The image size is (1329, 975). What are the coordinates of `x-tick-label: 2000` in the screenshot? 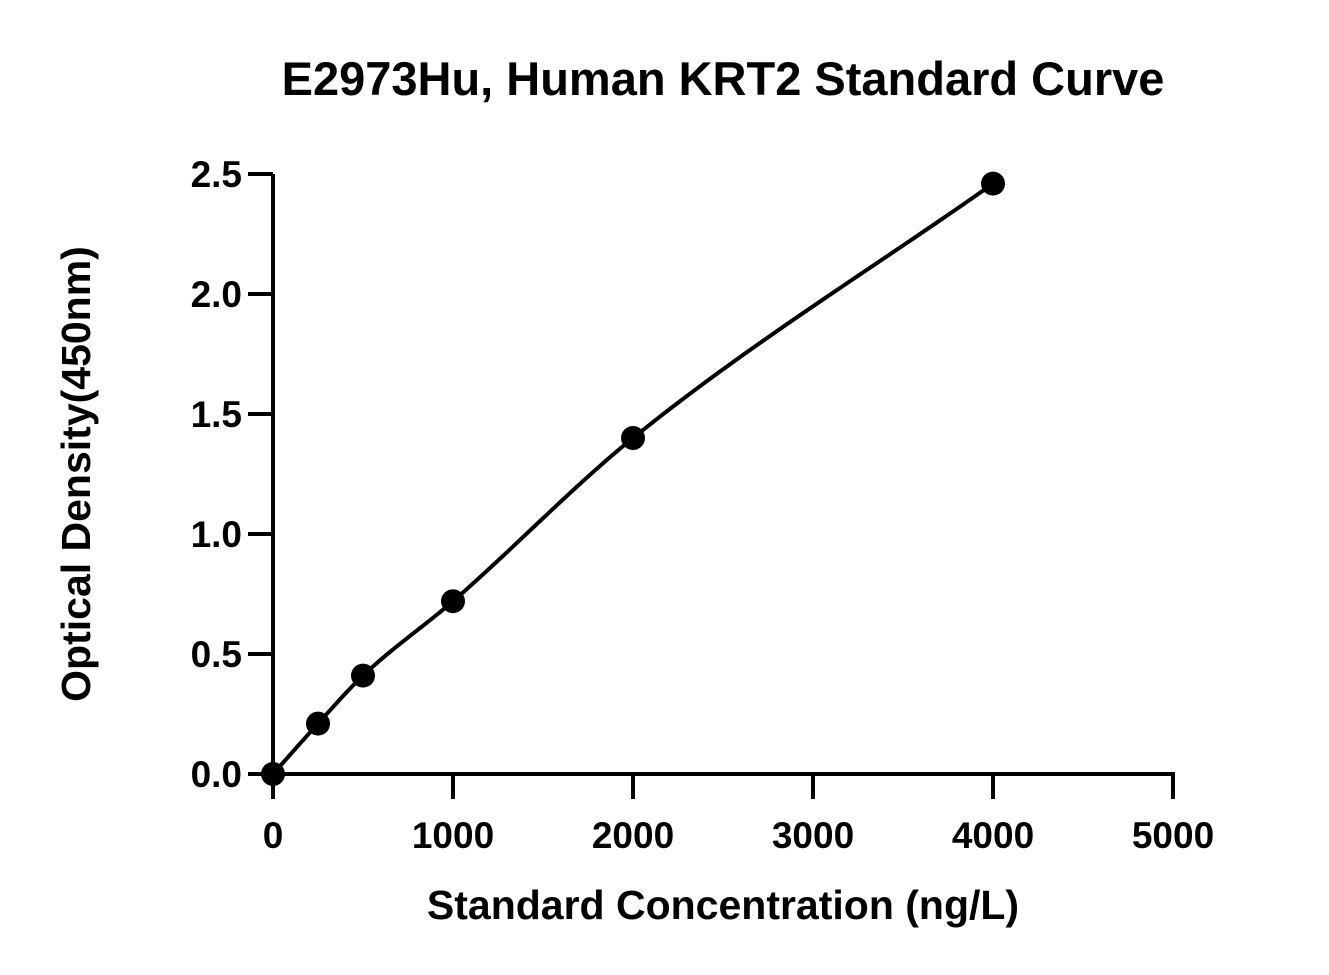 It's located at (633, 835).